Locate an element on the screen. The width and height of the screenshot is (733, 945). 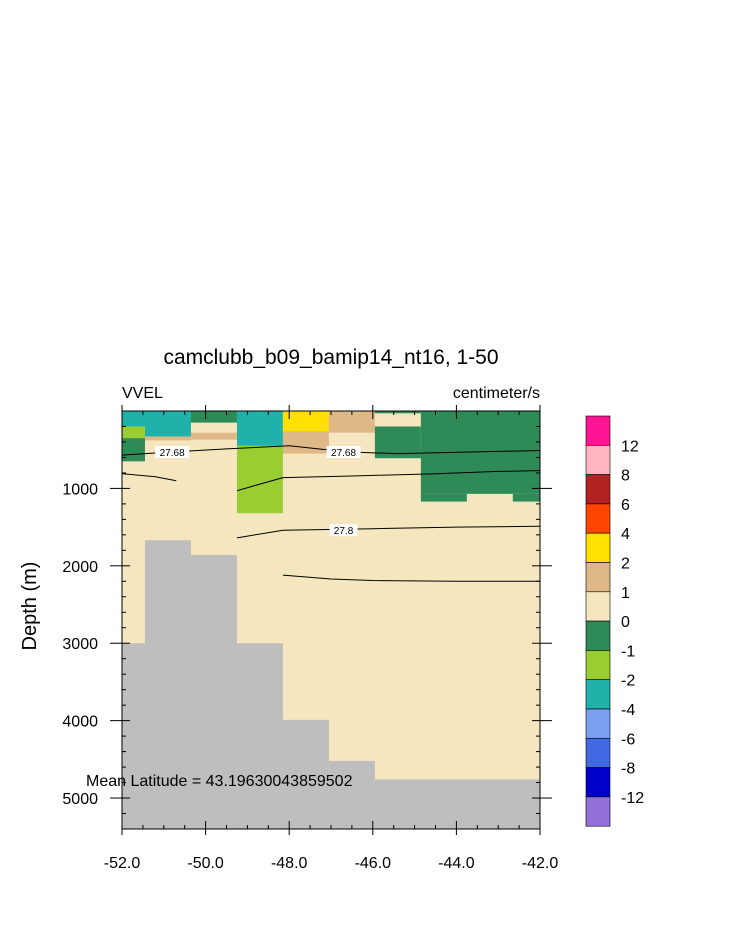
colorbar-label: 6 is located at coordinates (625, 505).